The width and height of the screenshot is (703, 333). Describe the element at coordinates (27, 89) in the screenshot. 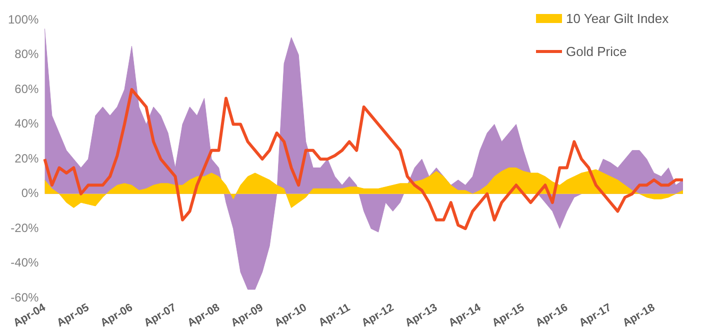

I see `y-tick-label: 60%` at that location.